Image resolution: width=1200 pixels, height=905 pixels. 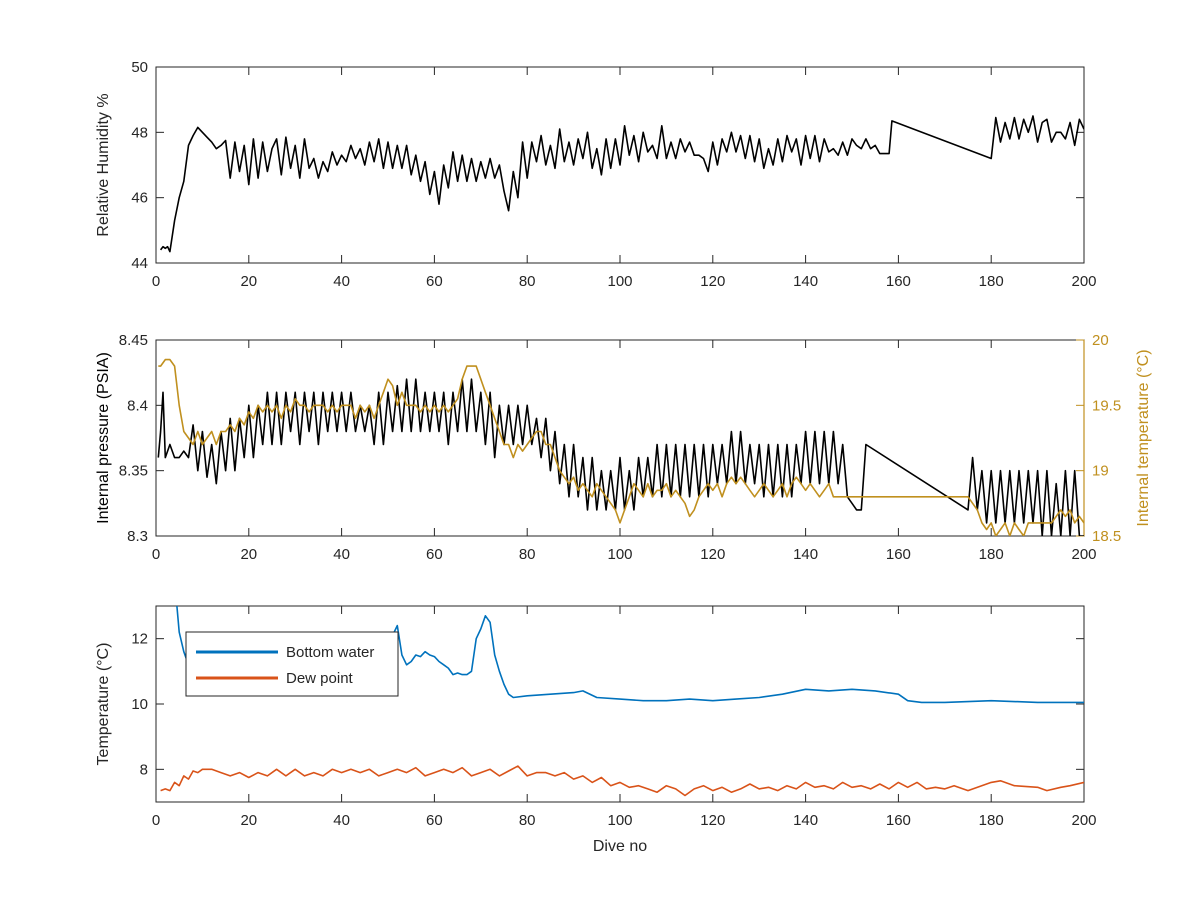 I want to click on right-y-tick-label: 20, so click(x=1100, y=340).